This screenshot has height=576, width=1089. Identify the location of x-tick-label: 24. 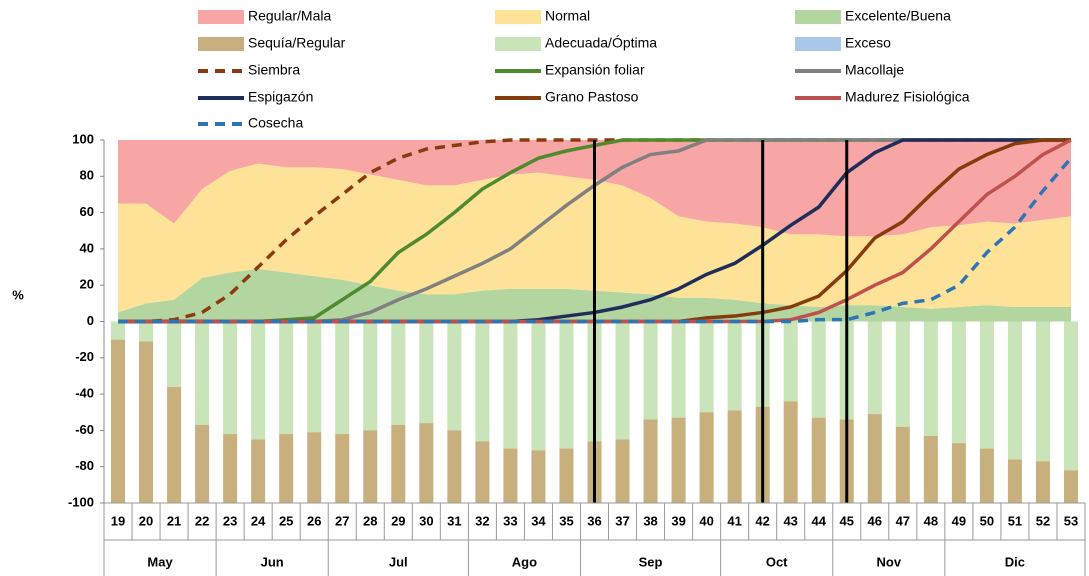
(258, 520).